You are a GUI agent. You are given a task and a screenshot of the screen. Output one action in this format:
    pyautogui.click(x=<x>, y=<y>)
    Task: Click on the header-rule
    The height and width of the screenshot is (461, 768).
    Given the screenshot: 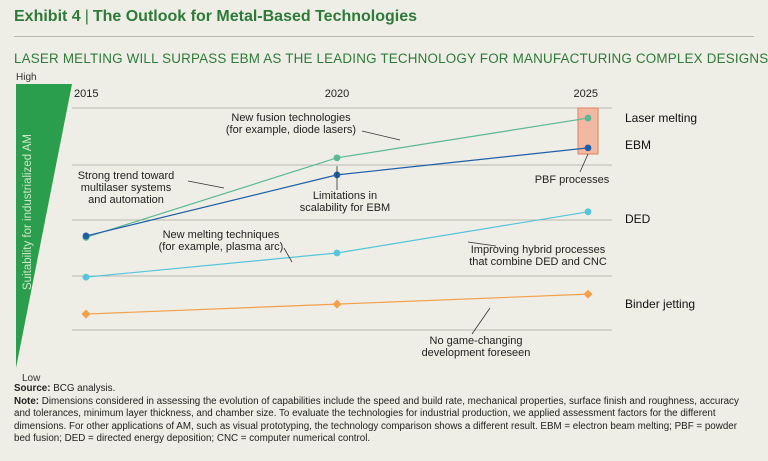 What is the action you would take?
    pyautogui.click(x=384, y=36)
    